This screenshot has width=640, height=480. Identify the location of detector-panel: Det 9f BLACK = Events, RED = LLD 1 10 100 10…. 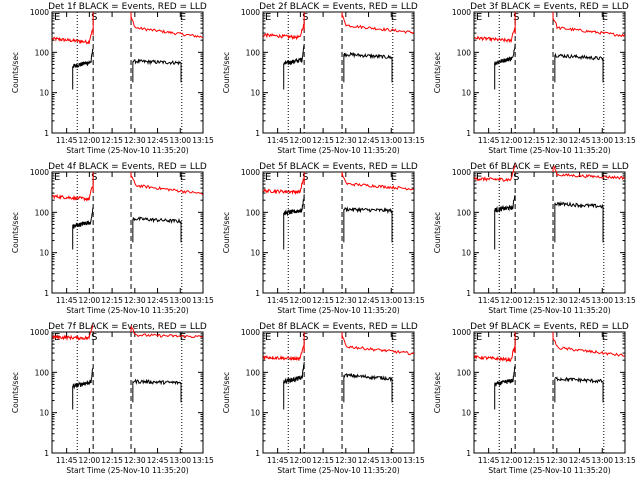
(534, 398).